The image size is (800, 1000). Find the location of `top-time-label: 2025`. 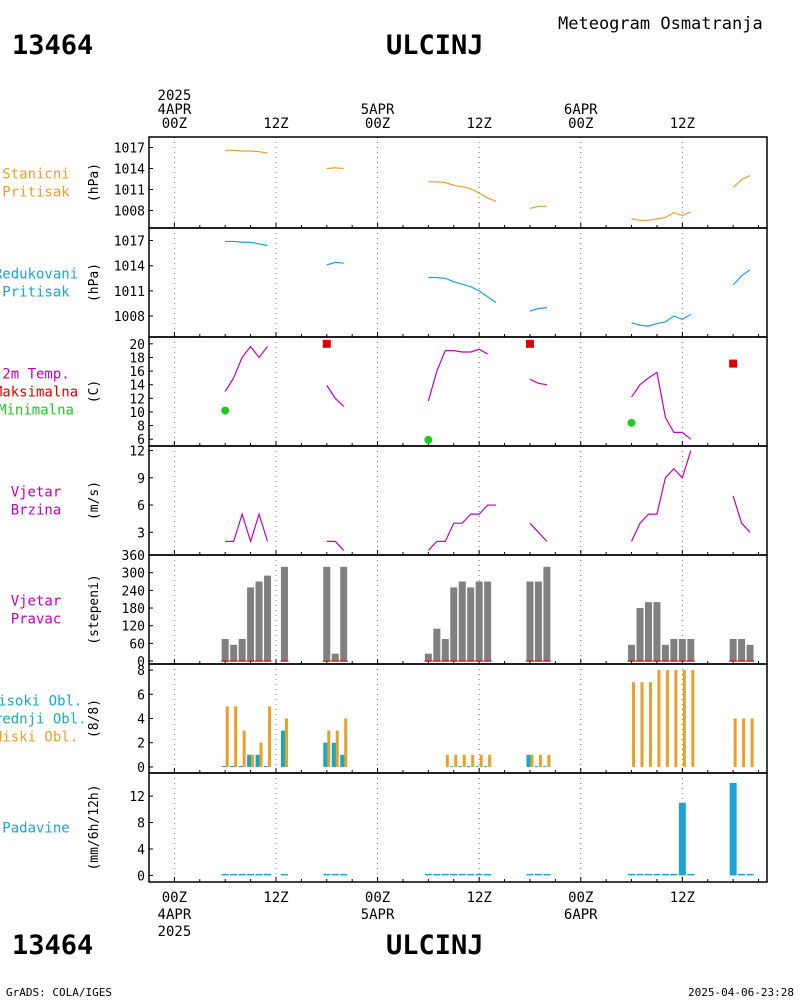

top-time-label: 2025 is located at coordinates (175, 96).